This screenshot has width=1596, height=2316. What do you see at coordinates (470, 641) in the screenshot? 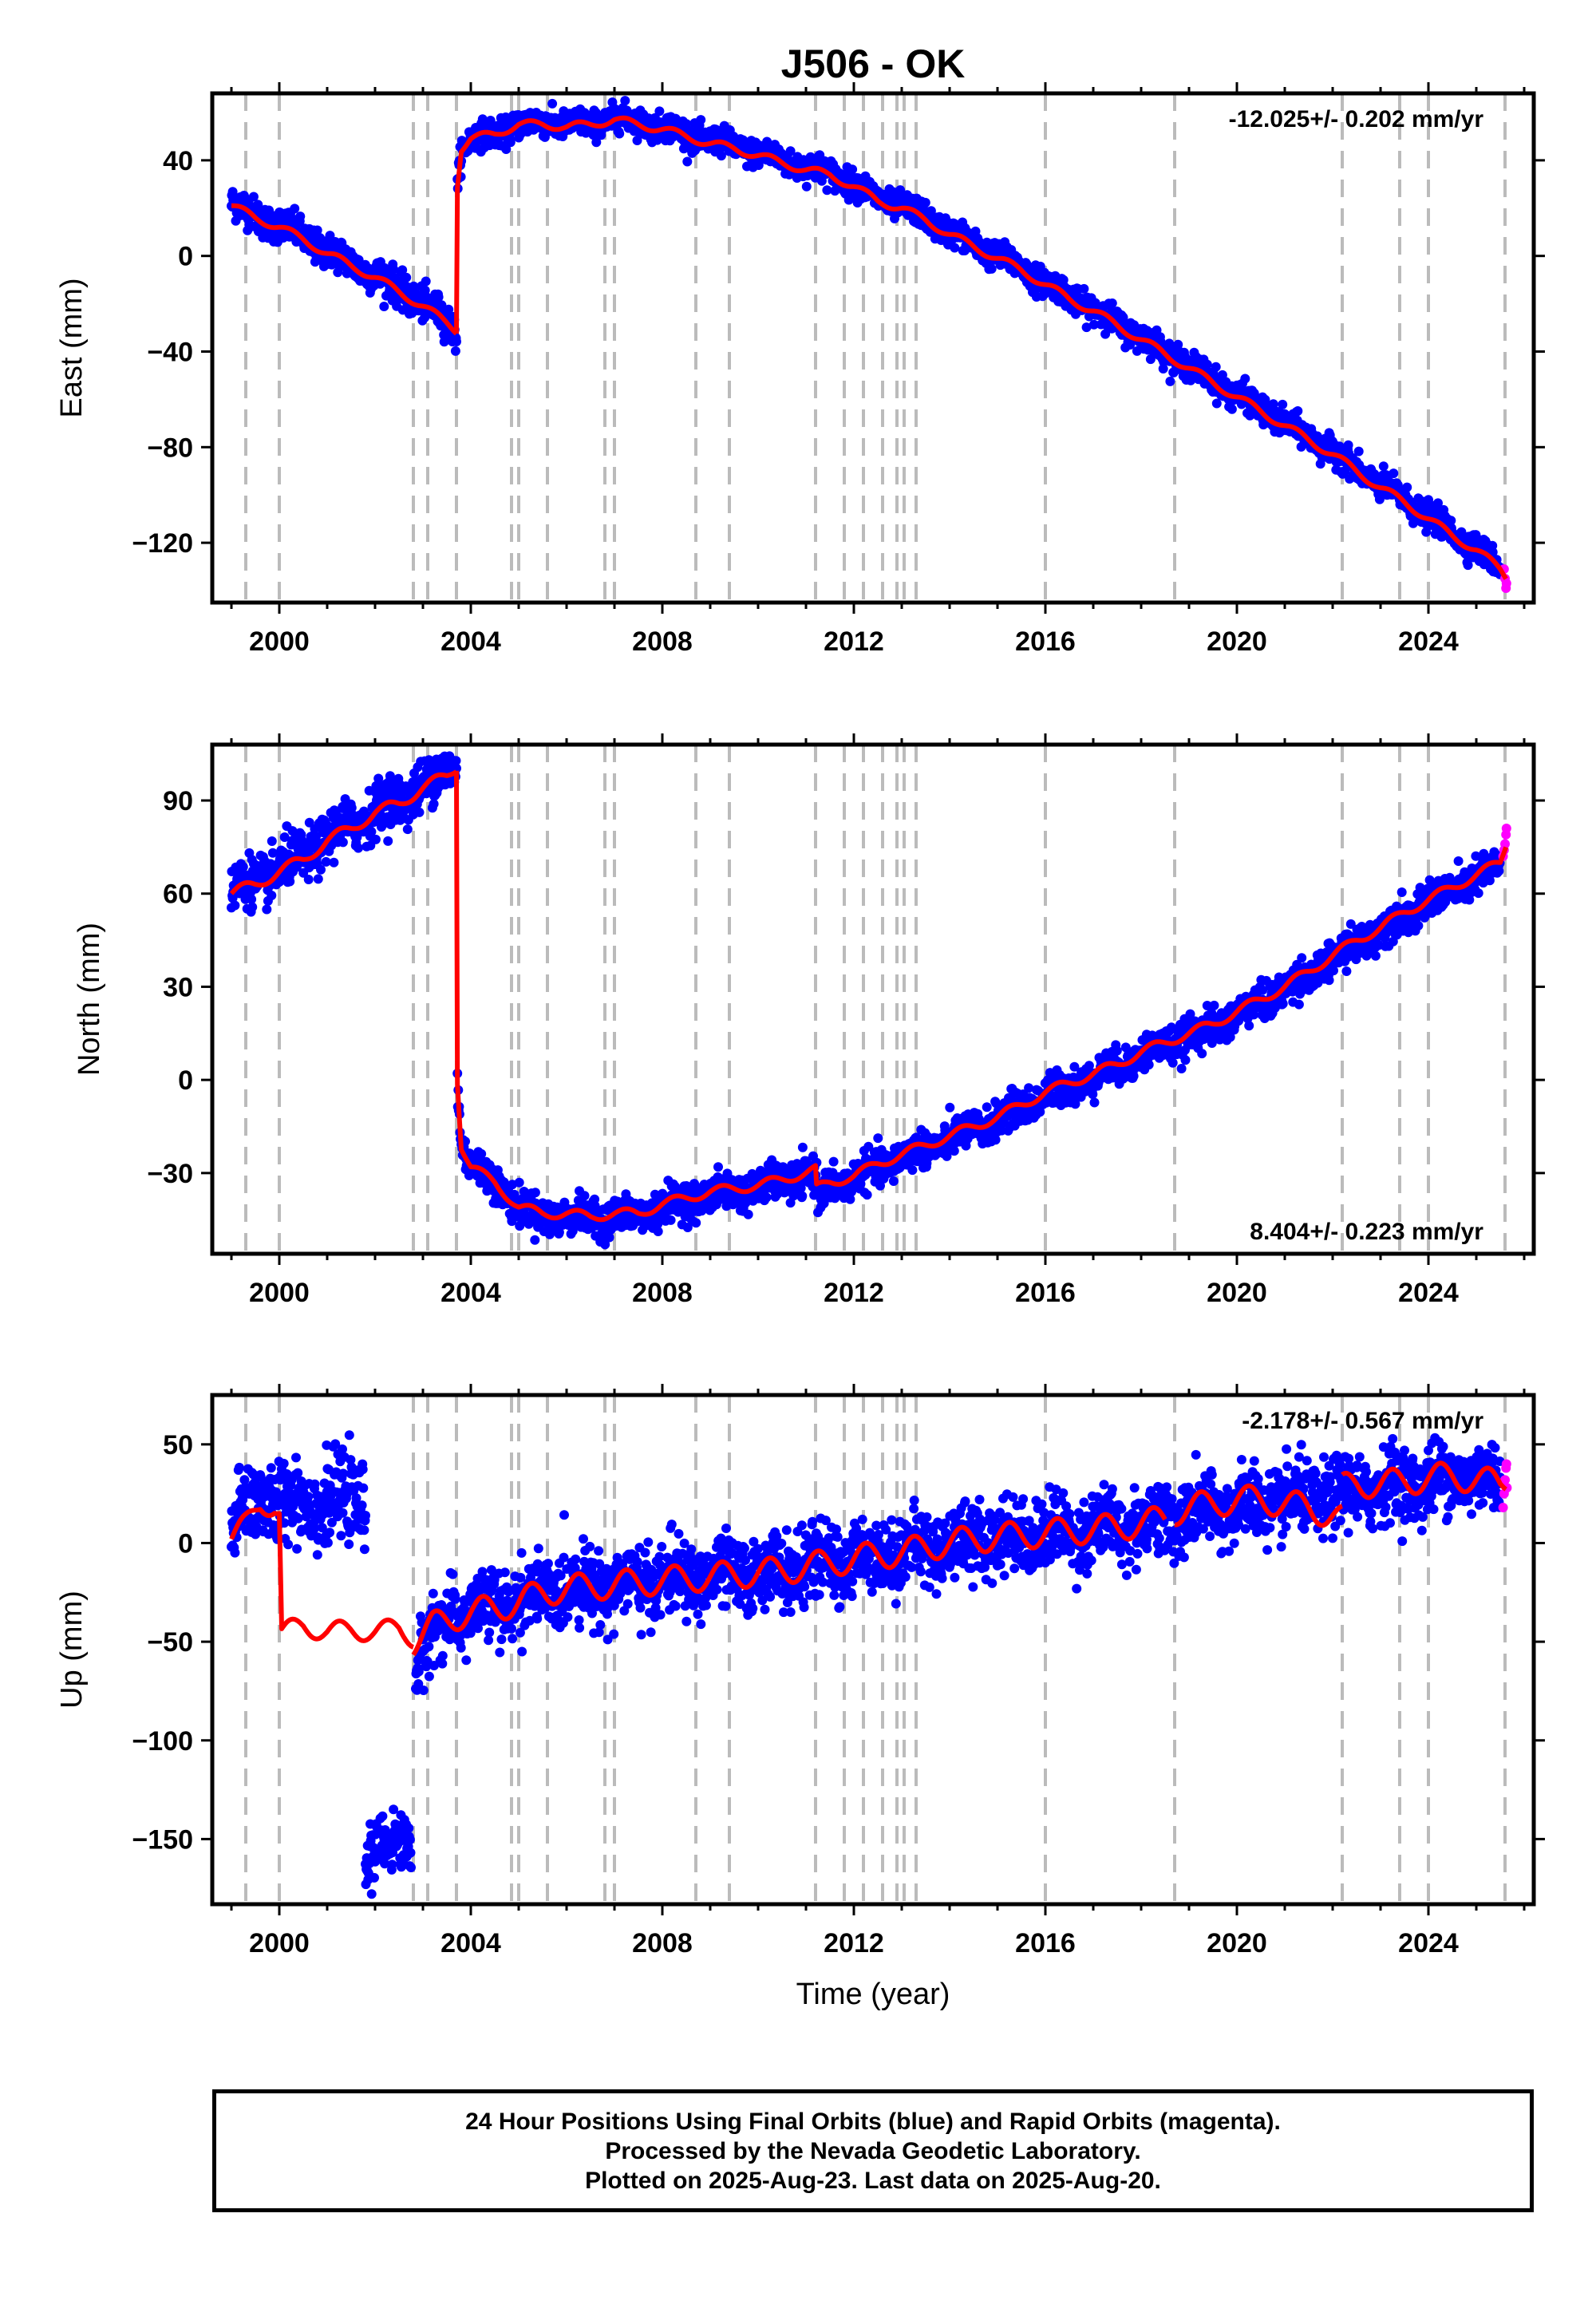
I see `x-tick-label: 2004` at bounding box center [470, 641].